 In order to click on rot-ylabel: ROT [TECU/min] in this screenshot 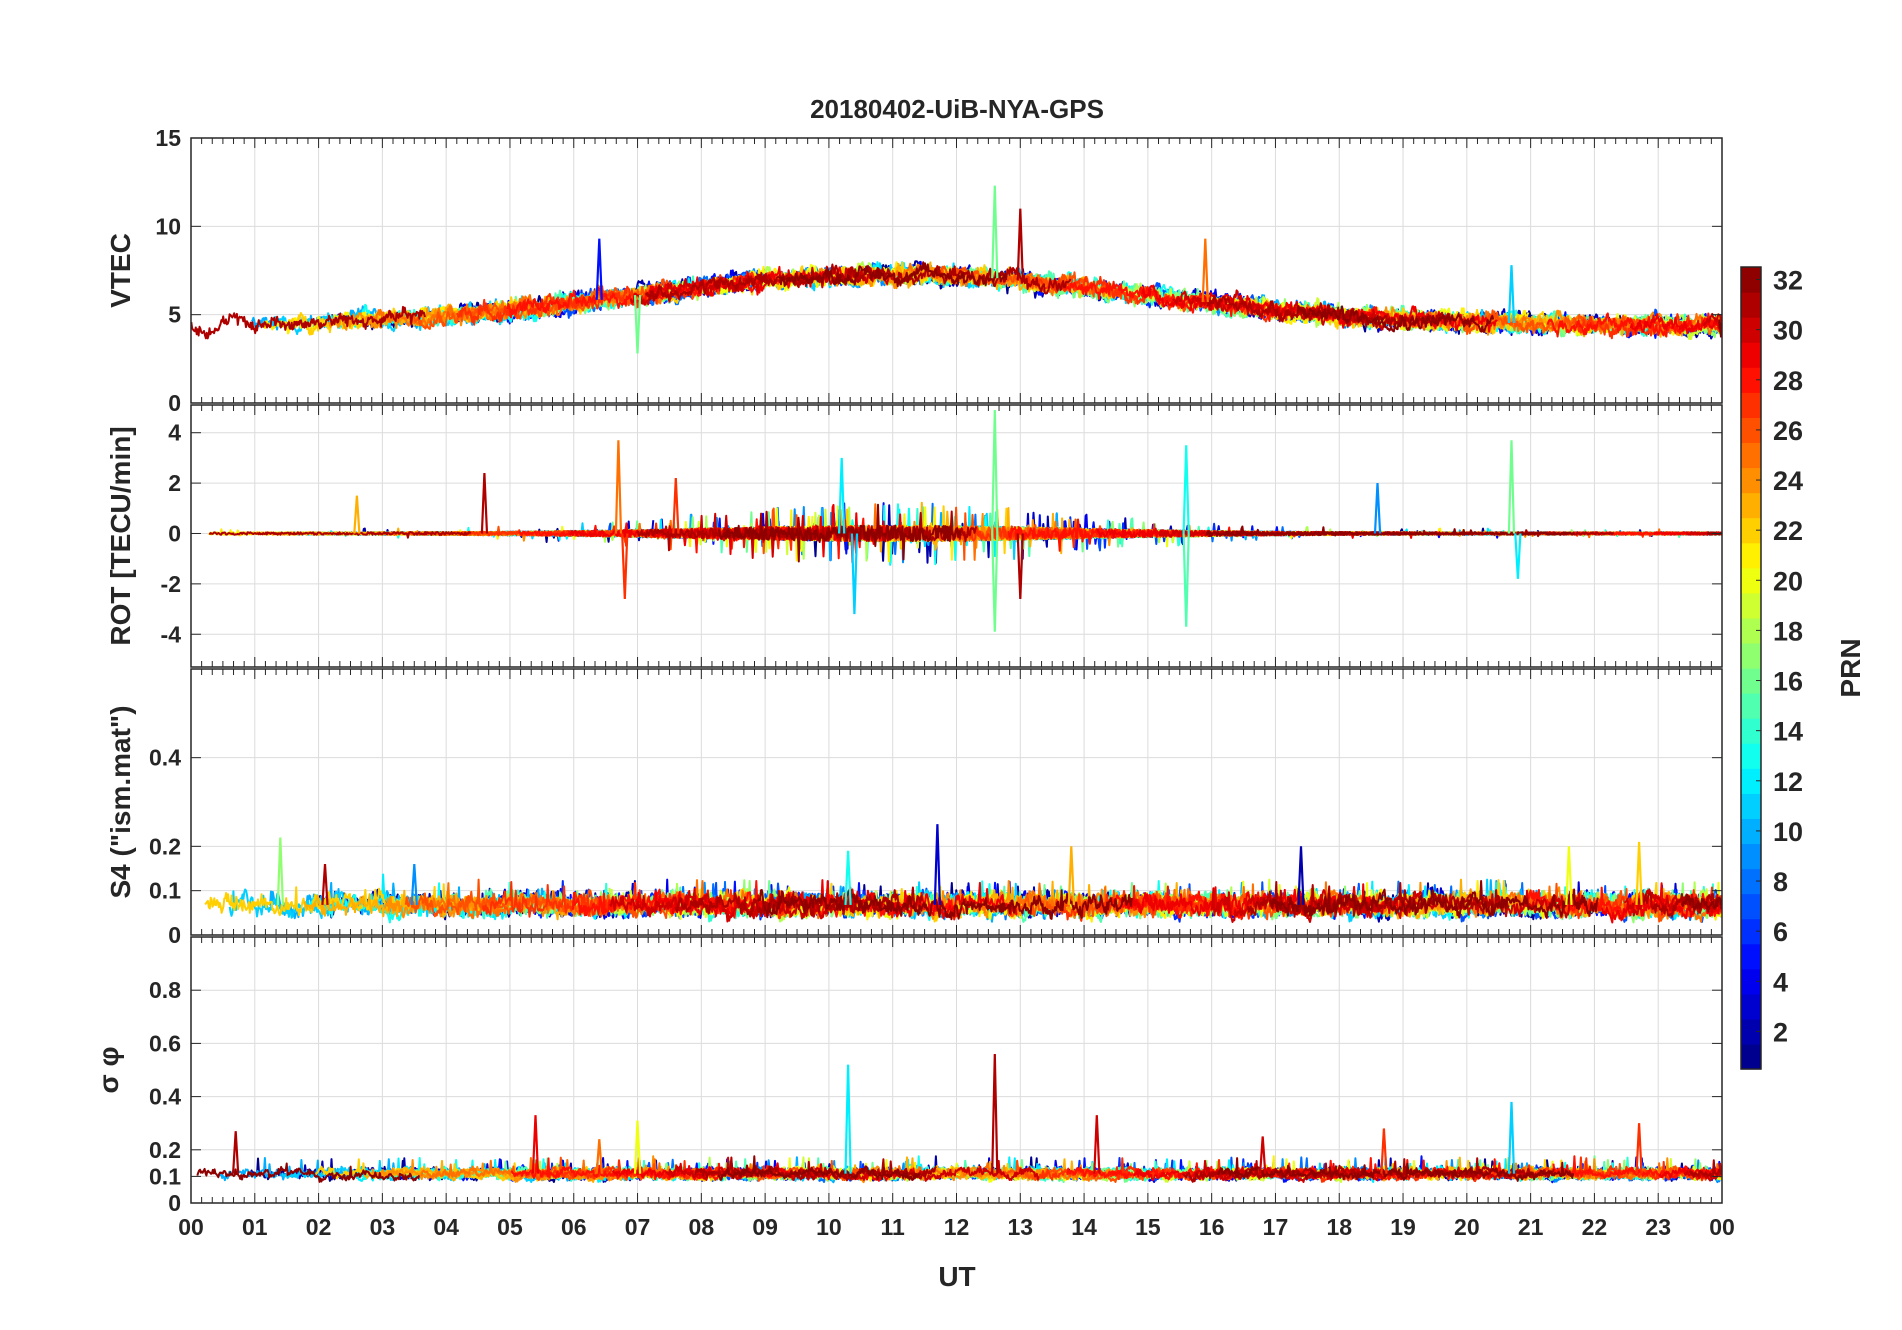, I will do `click(120, 535)`.